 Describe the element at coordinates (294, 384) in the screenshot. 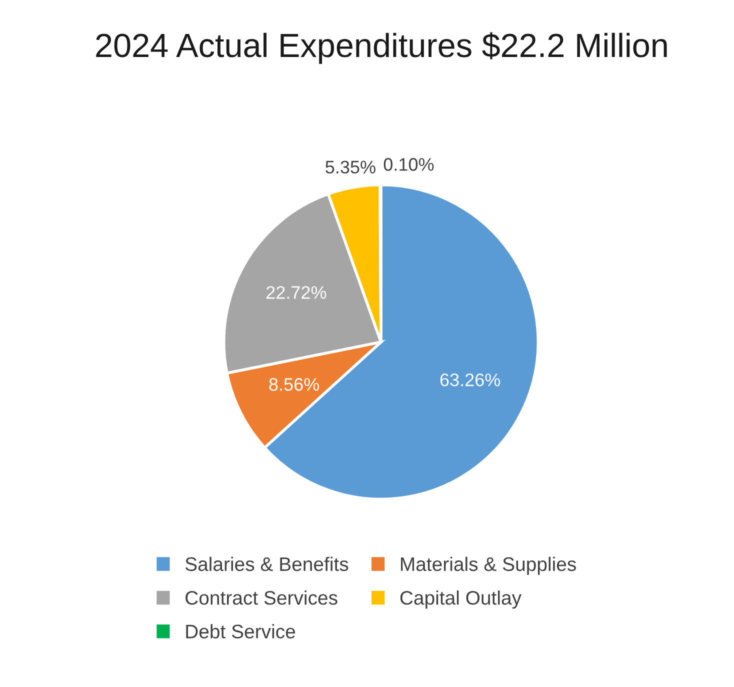

I see `data-label: 8.56%` at that location.